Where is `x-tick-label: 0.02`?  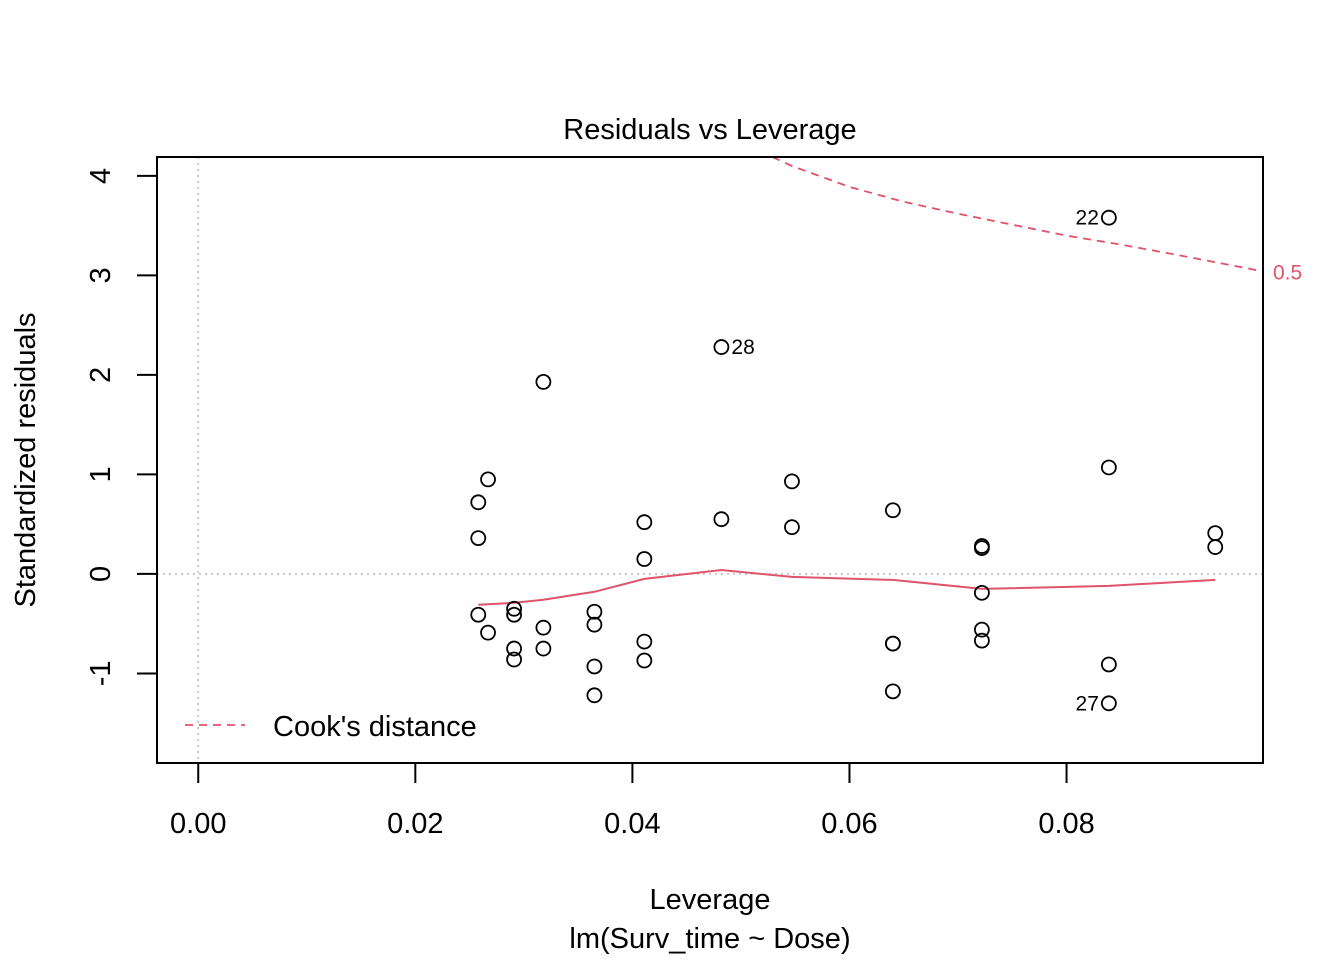 x-tick-label: 0.02 is located at coordinates (415, 824).